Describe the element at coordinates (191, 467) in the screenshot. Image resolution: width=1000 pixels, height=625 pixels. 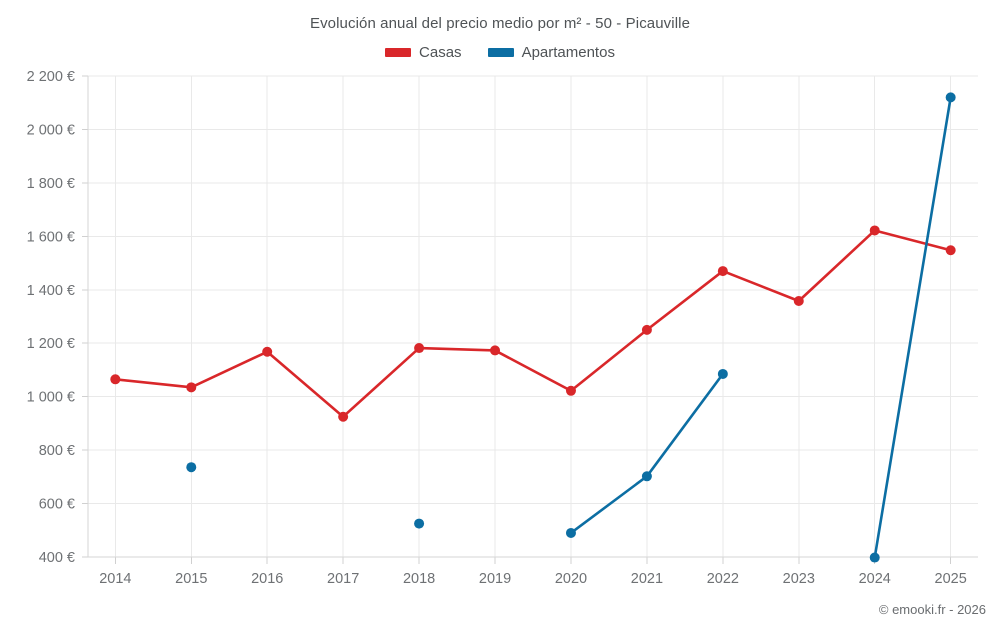
I see `data-point-apartamentos-2015` at that location.